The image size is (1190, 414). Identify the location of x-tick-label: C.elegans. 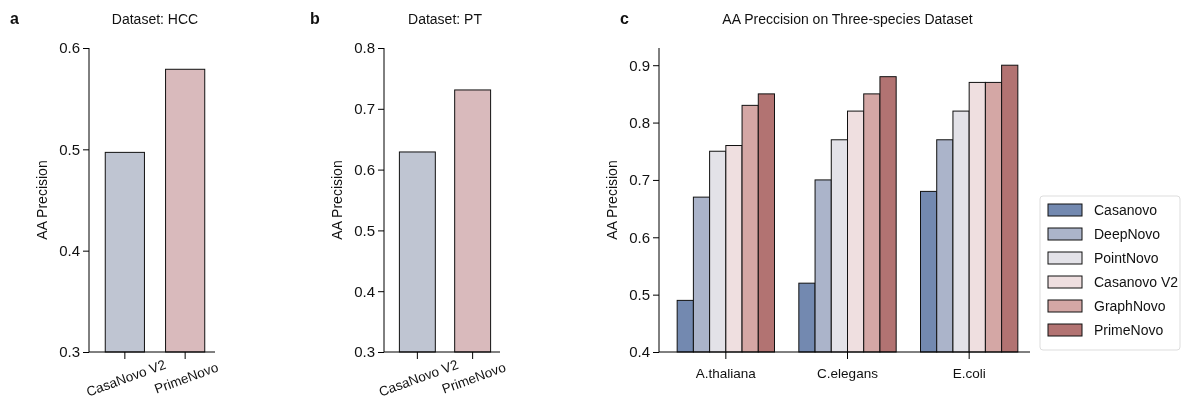
(848, 374).